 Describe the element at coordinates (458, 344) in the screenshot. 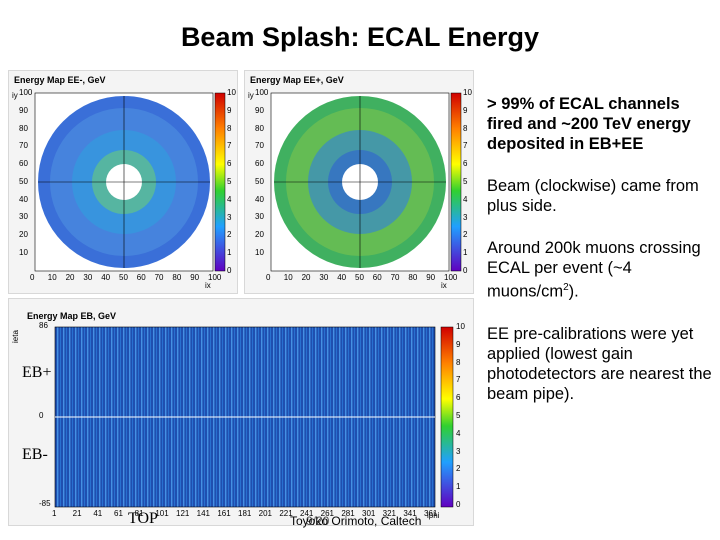

I see `eb-z-tick-label: 9` at that location.